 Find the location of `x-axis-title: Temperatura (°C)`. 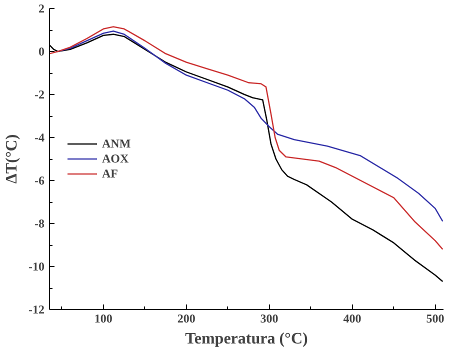

x-axis-title: Temperatura (°C) is located at coordinates (246, 339).